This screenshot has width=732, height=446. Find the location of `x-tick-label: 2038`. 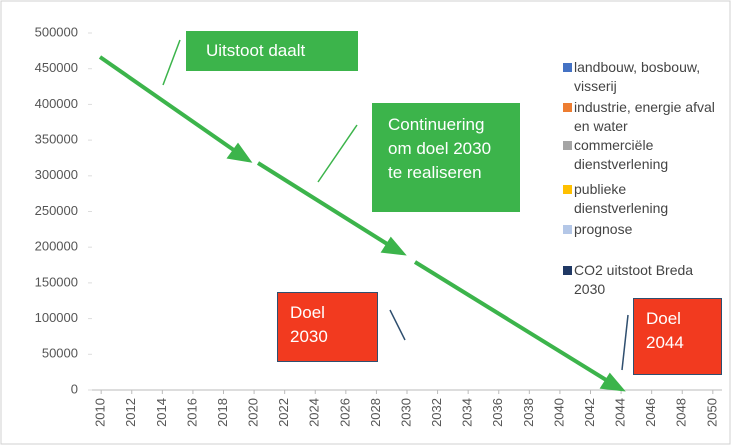

x-tick-label: 2038 is located at coordinates (528, 412).